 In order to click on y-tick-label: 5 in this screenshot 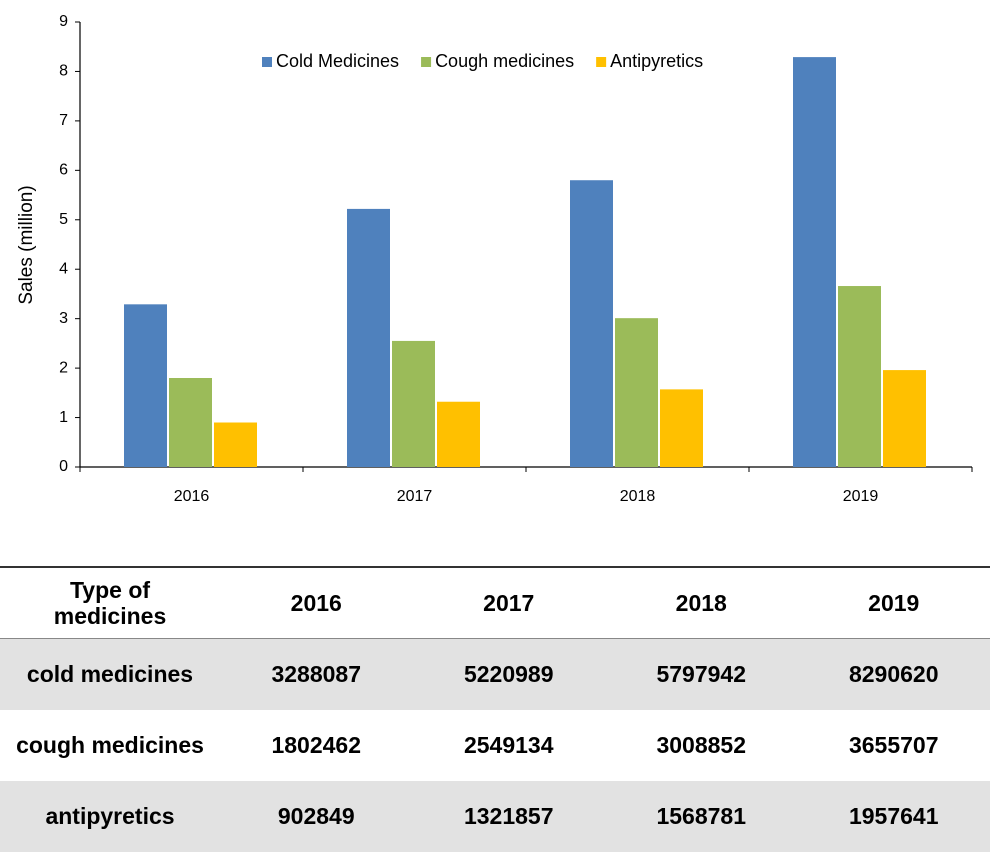, I will do `click(63, 219)`.